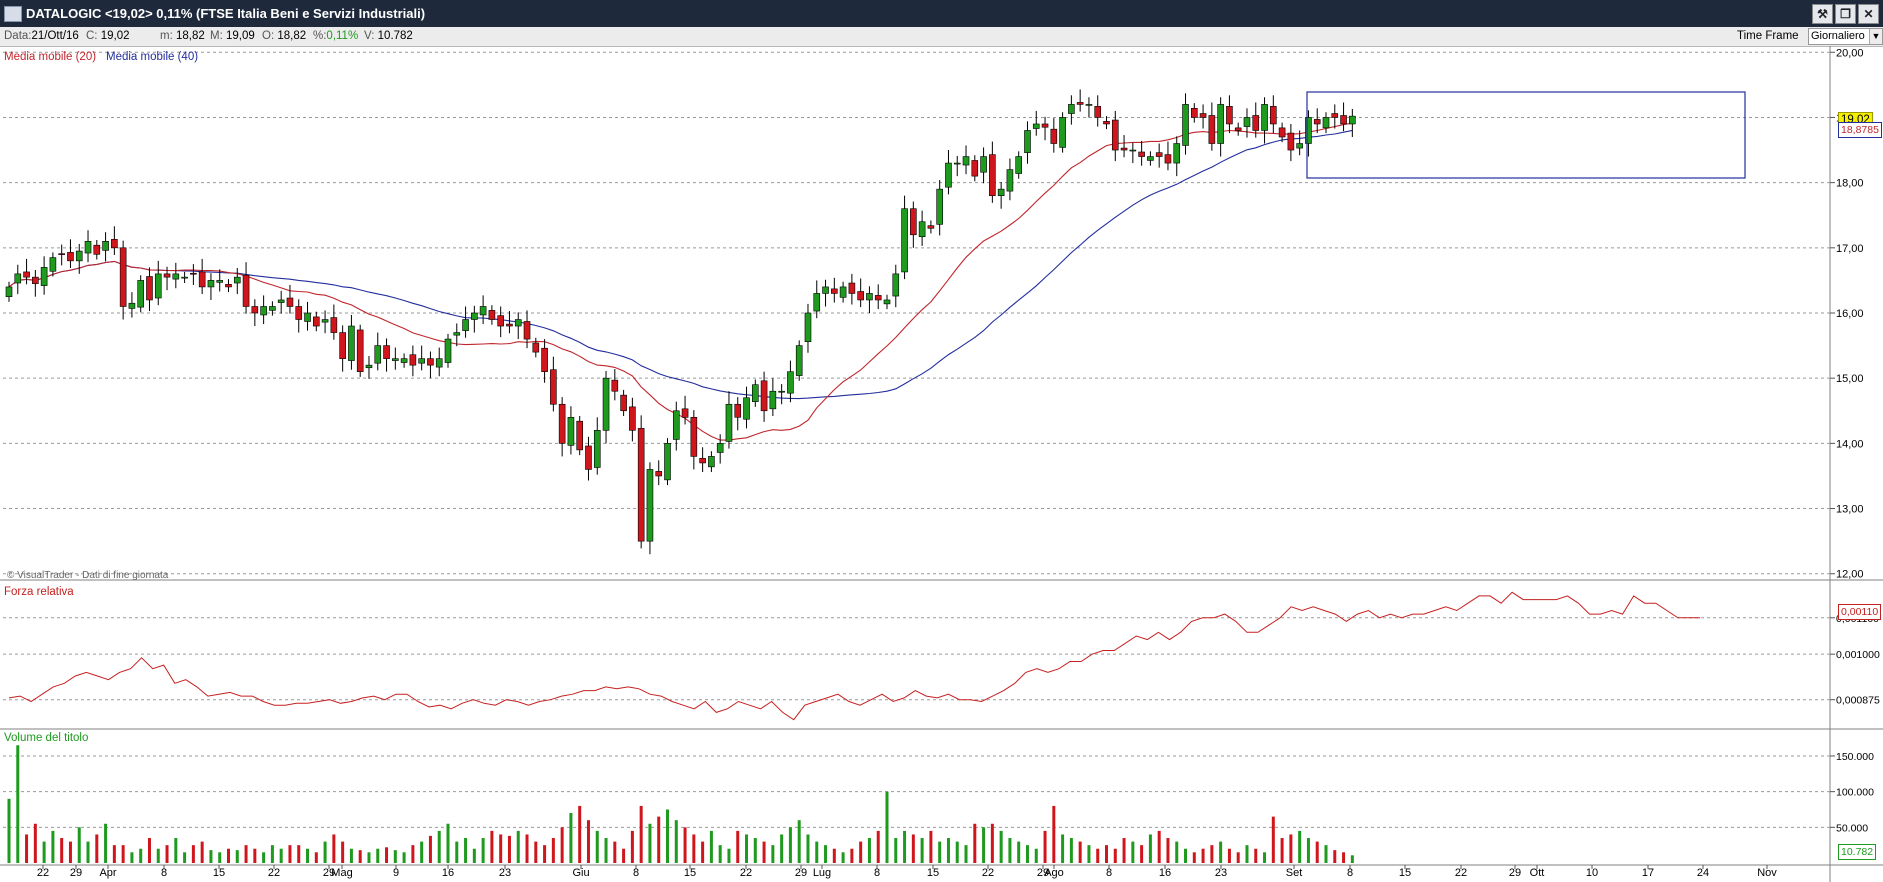 Image resolution: width=1883 pixels, height=882 pixels. What do you see at coordinates (41, 36) in the screenshot?
I see `date-readout: Data:21/Ott/16` at bounding box center [41, 36].